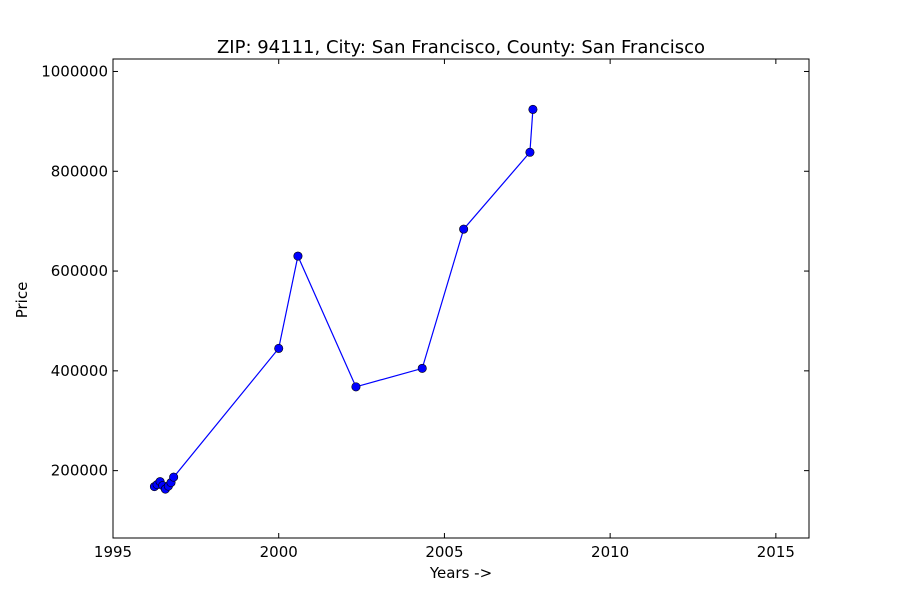 This screenshot has width=900, height=600. I want to click on y-axis-label: Price, so click(22, 300).